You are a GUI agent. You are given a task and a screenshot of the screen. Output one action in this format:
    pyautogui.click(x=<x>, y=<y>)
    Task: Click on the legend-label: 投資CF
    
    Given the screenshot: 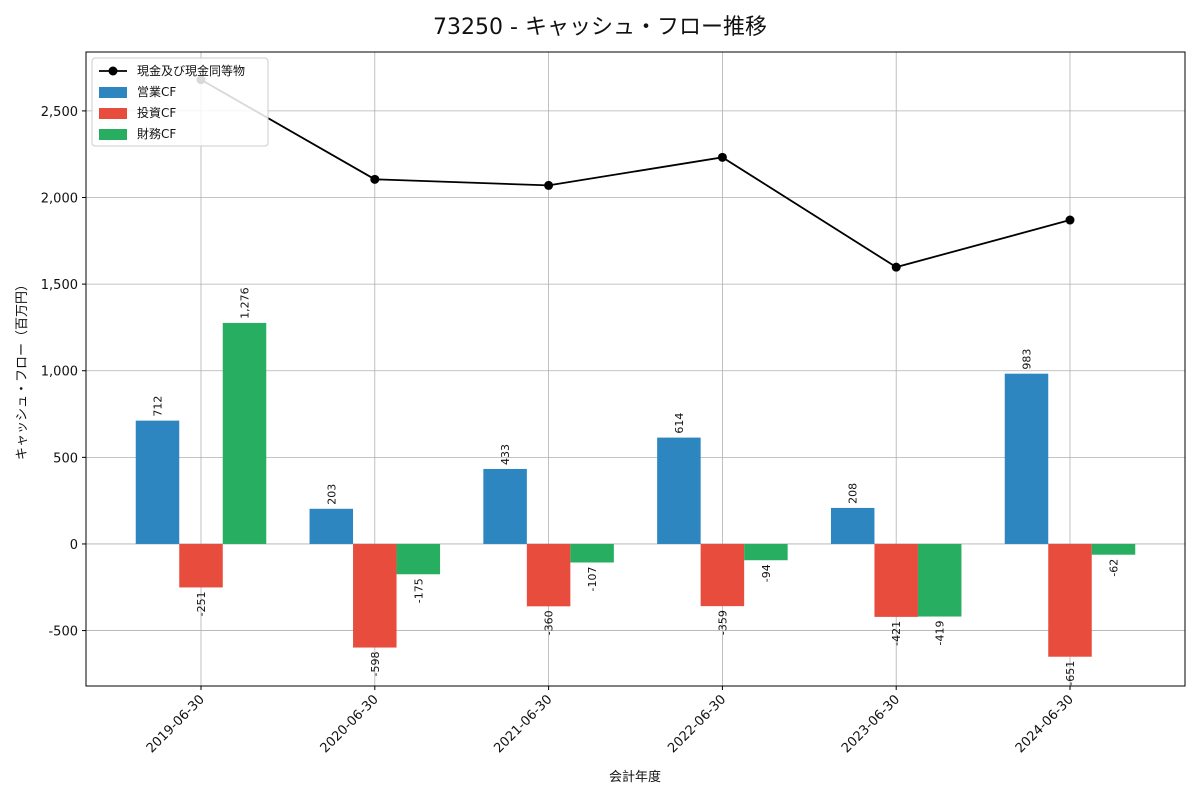 What is the action you would take?
    pyautogui.click(x=156, y=112)
    